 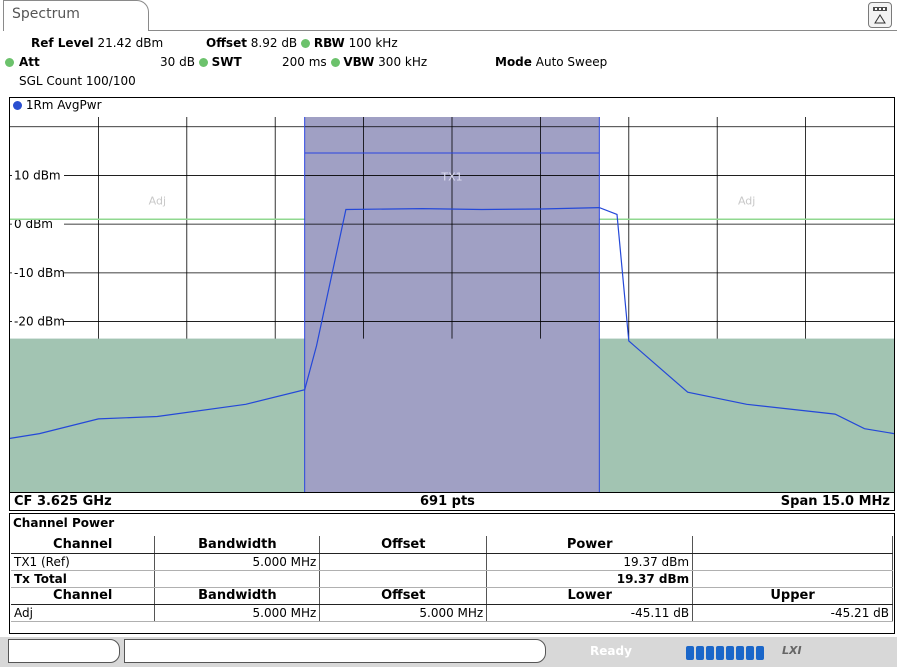 I want to click on plot-footer: CF 3.625 GHz 691 pts Span 15.0 MHz, so click(x=452, y=501).